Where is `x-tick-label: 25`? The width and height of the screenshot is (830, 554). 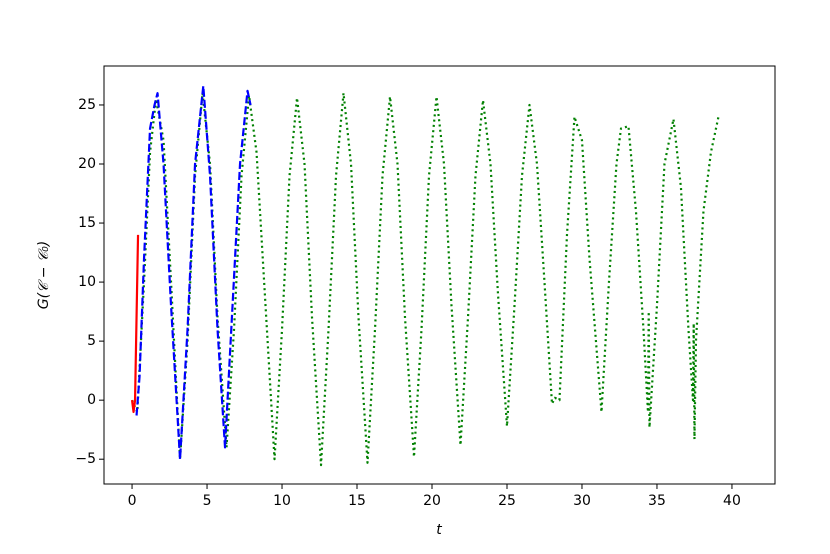 x-tick-label: 25 is located at coordinates (507, 501).